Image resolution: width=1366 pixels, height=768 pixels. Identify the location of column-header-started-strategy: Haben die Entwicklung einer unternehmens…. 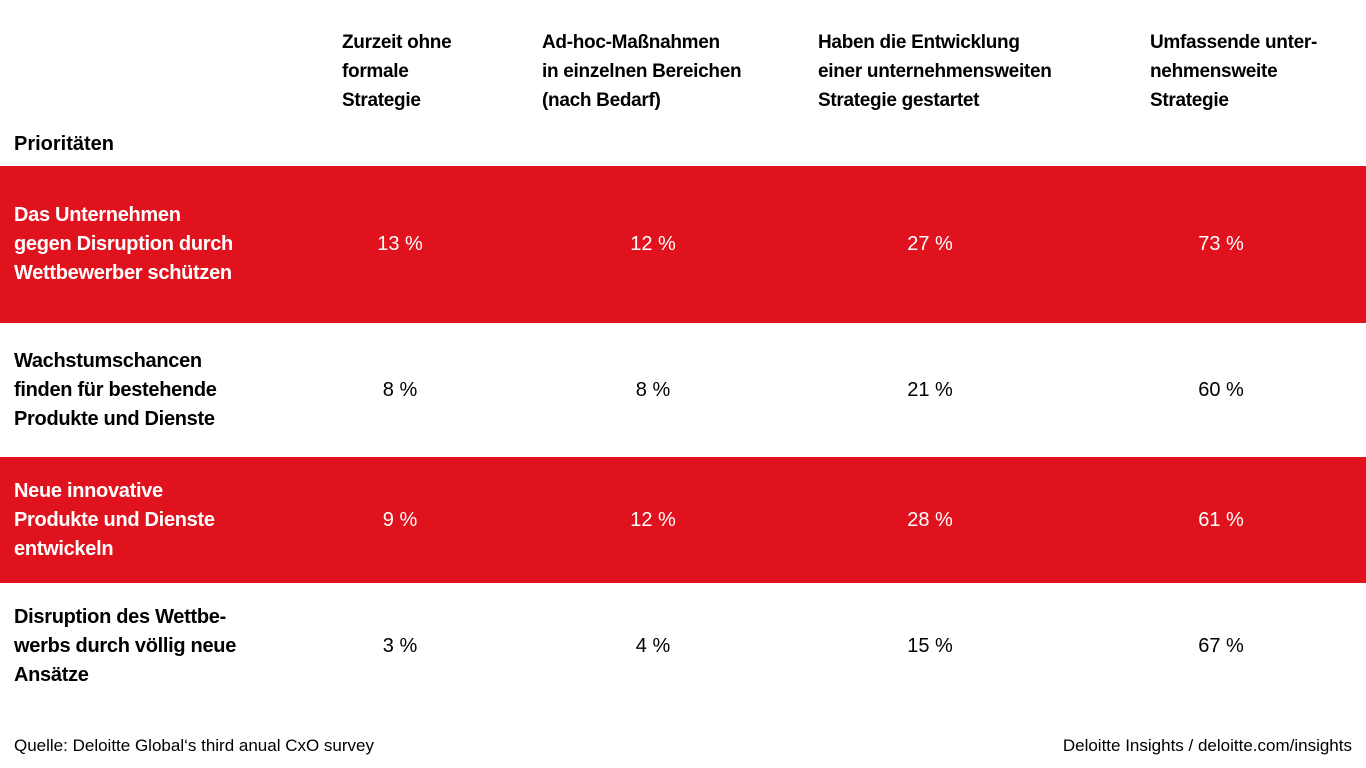
(935, 71).